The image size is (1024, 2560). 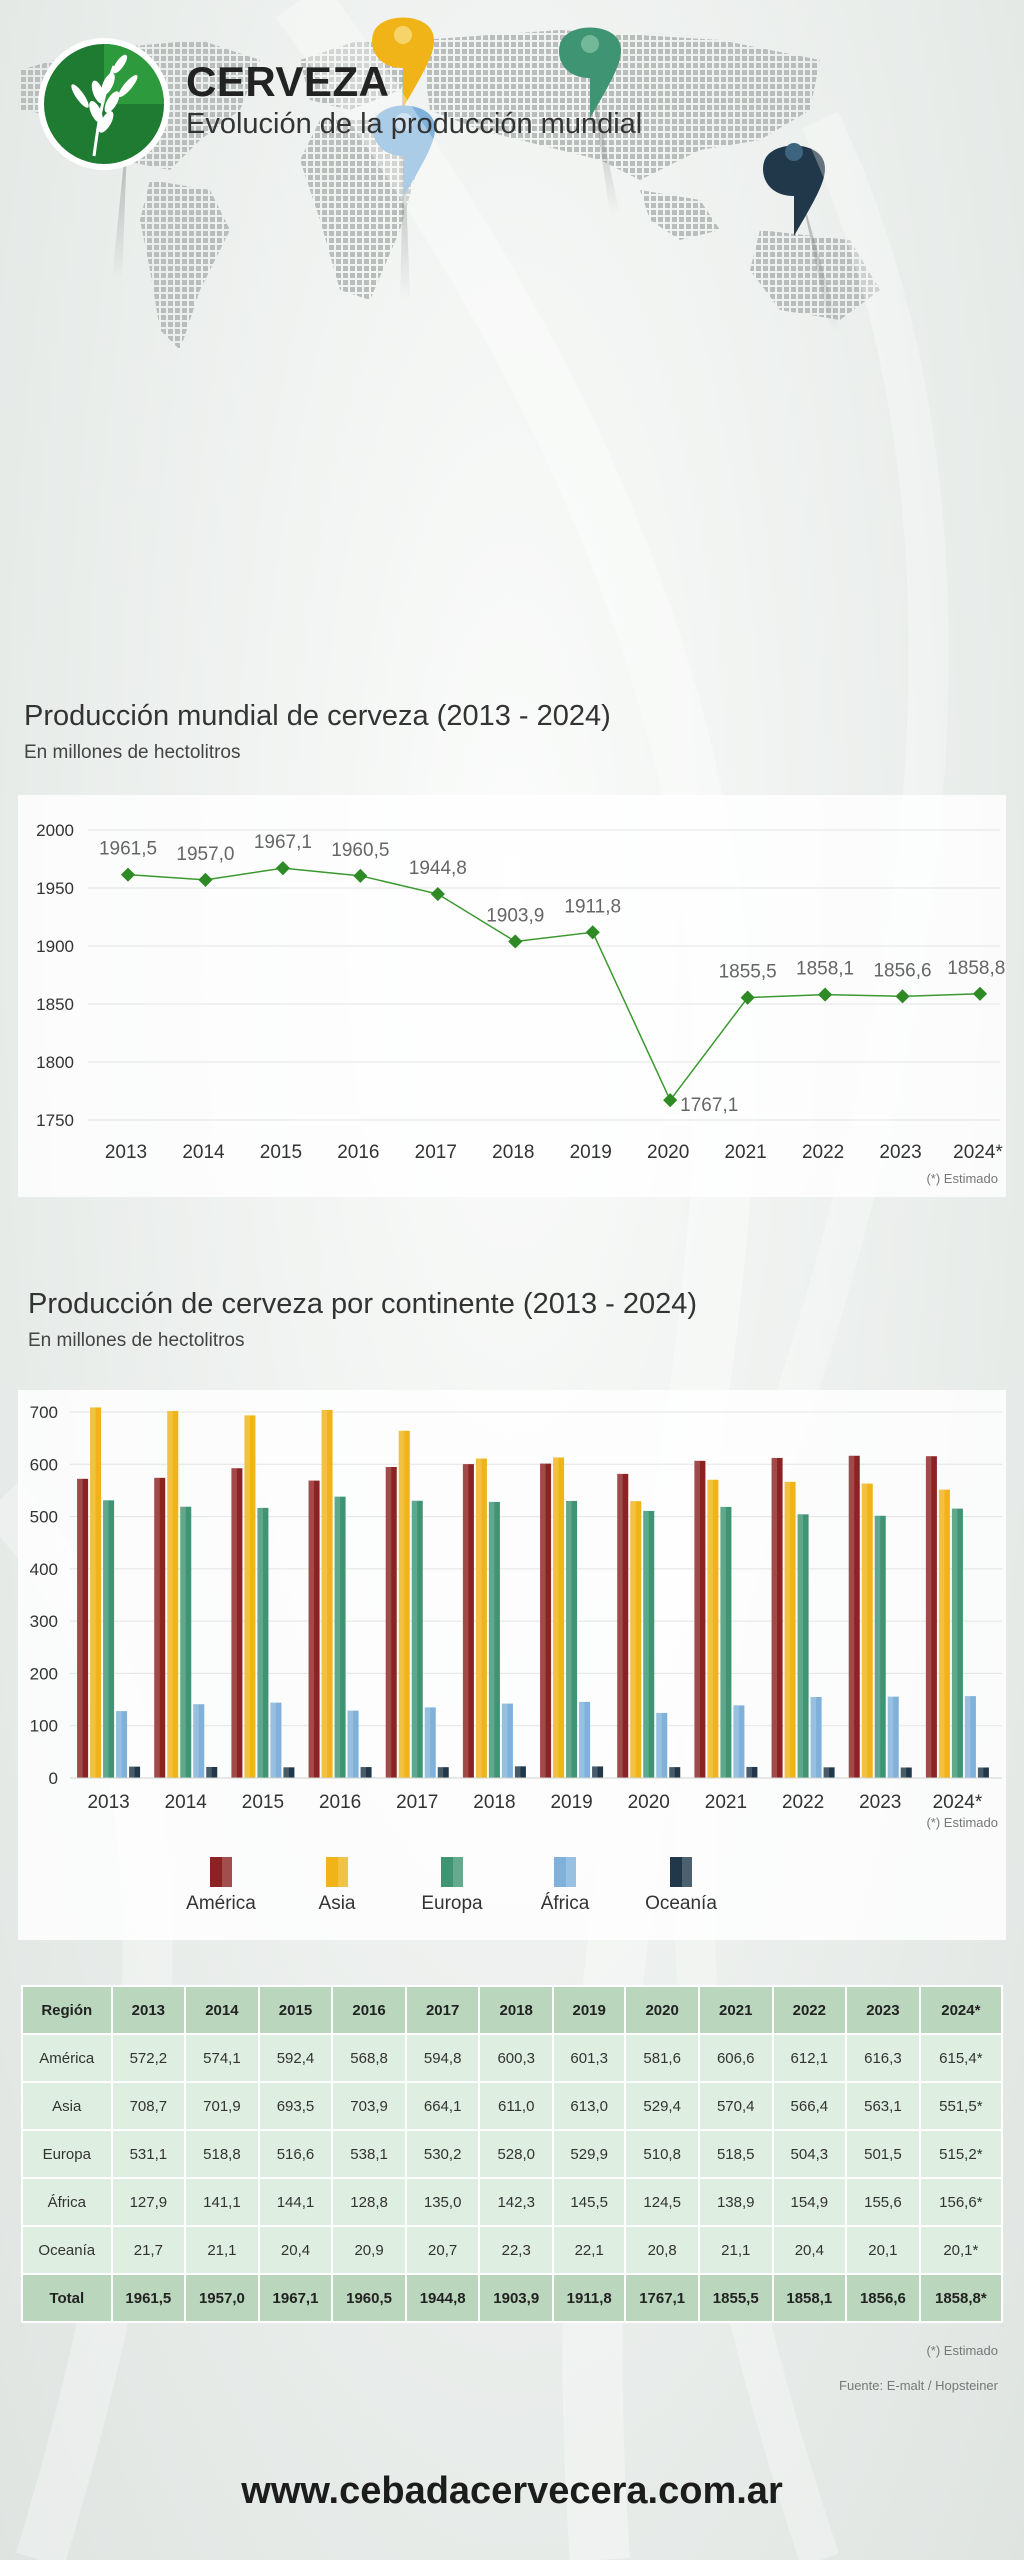 I want to click on pin-asia, so click(x=403, y=62).